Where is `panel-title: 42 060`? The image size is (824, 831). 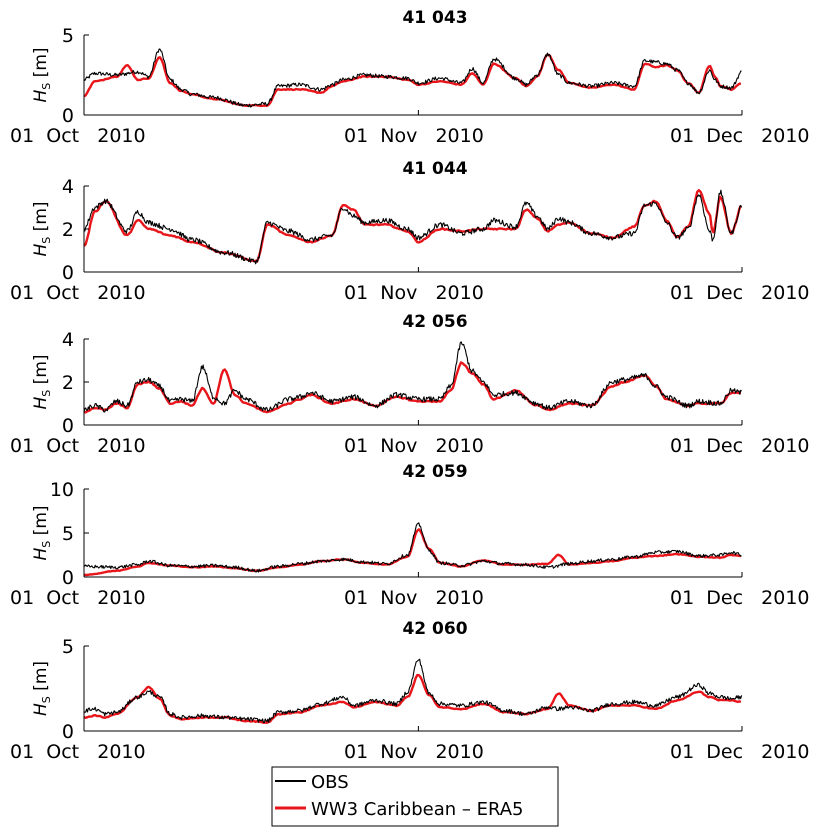 panel-title: 42 060 is located at coordinates (434, 629).